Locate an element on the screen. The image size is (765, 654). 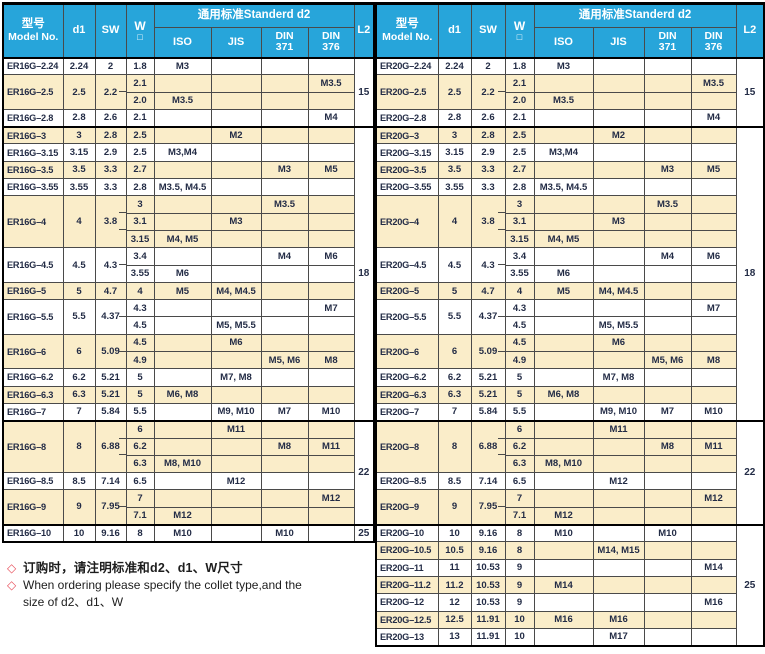
cell-d1: 6.3 is located at coordinates (79, 394).